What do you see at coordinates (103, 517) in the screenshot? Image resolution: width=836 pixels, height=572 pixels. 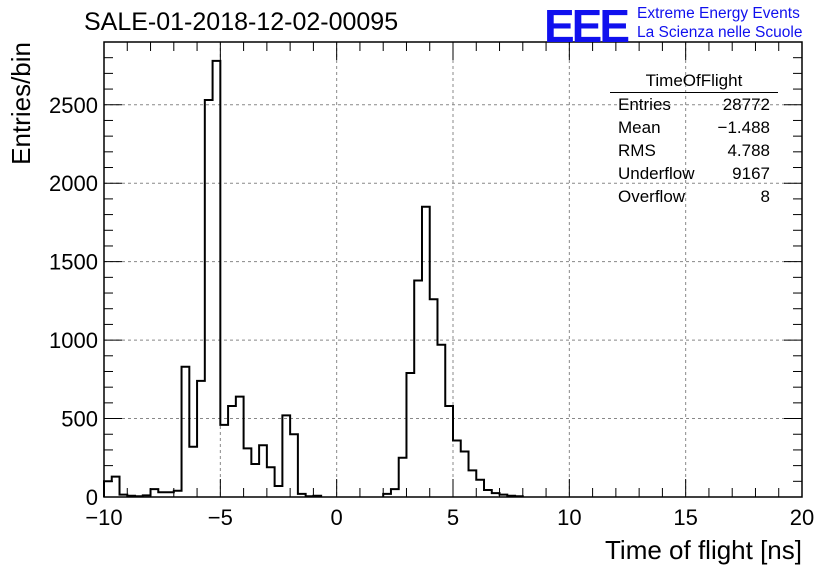 I see `x-tick-label: −10` at bounding box center [103, 517].